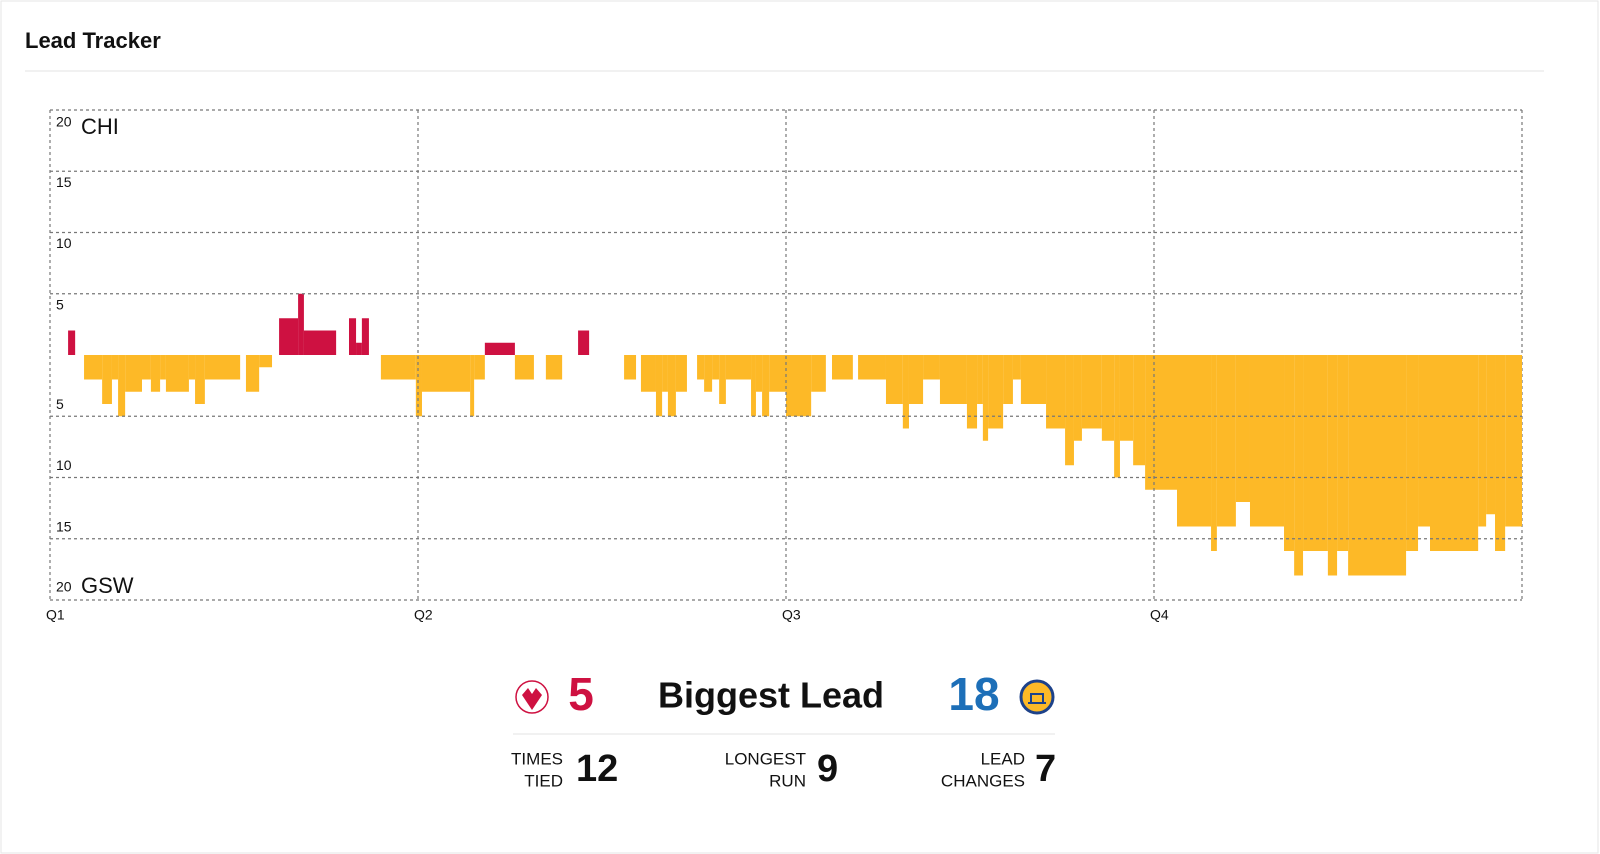 This screenshot has height=854, width=1600. What do you see at coordinates (100, 126) in the screenshot?
I see `team-label: CHI` at bounding box center [100, 126].